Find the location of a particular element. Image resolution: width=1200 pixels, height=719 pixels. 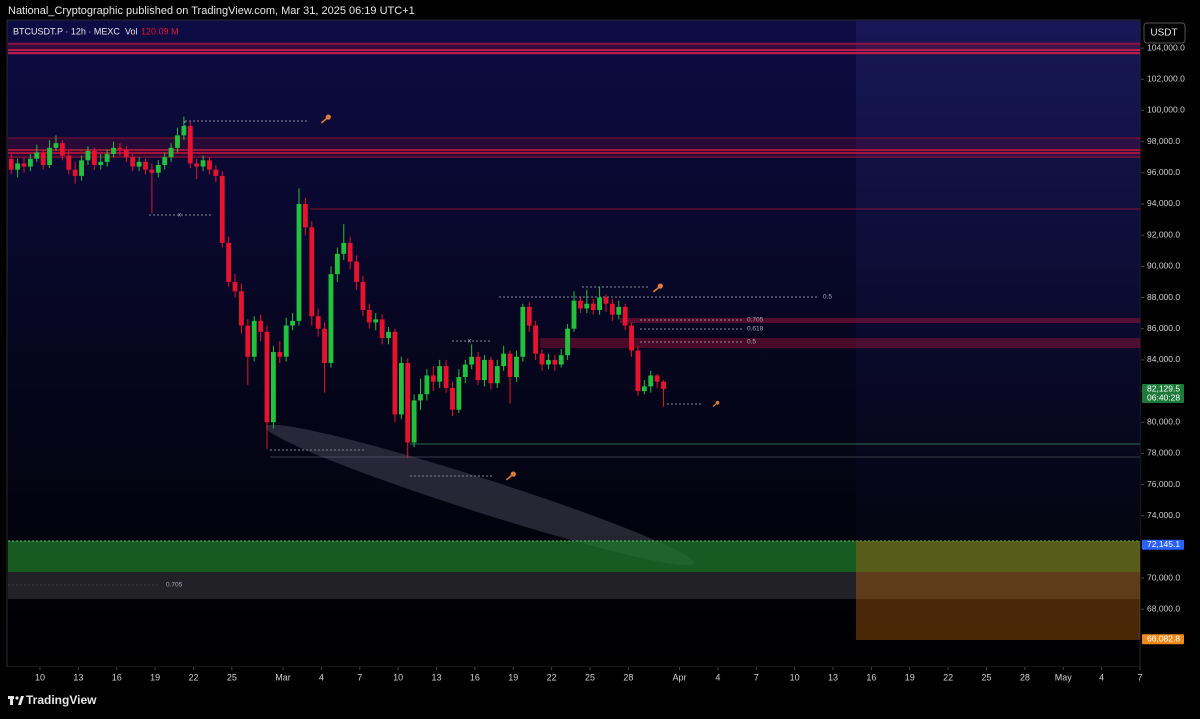

price-tag-label: 72,145.1 is located at coordinates (1163, 544).